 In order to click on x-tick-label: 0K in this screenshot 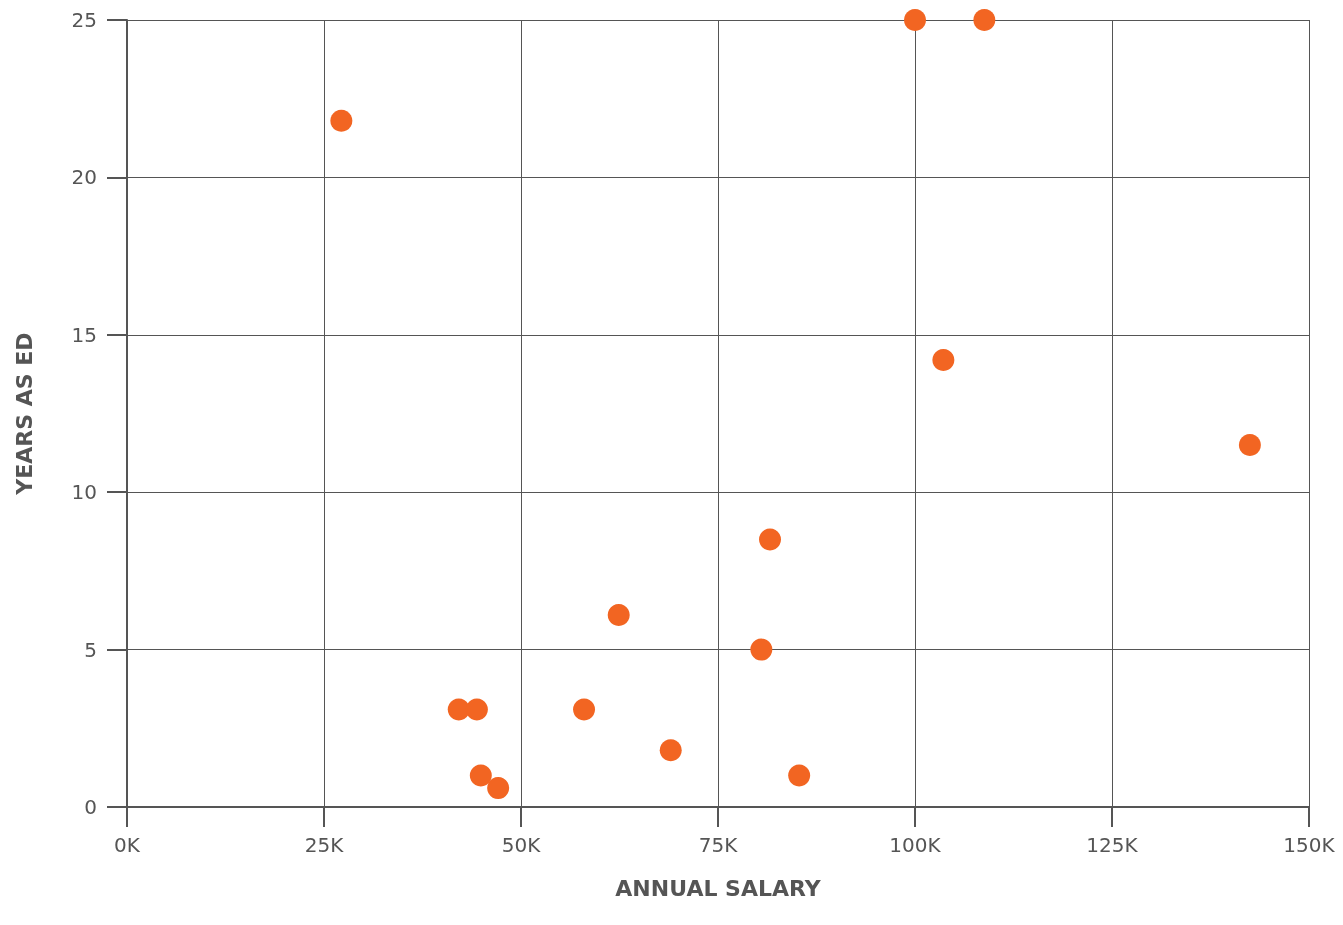, I will do `click(127, 845)`.